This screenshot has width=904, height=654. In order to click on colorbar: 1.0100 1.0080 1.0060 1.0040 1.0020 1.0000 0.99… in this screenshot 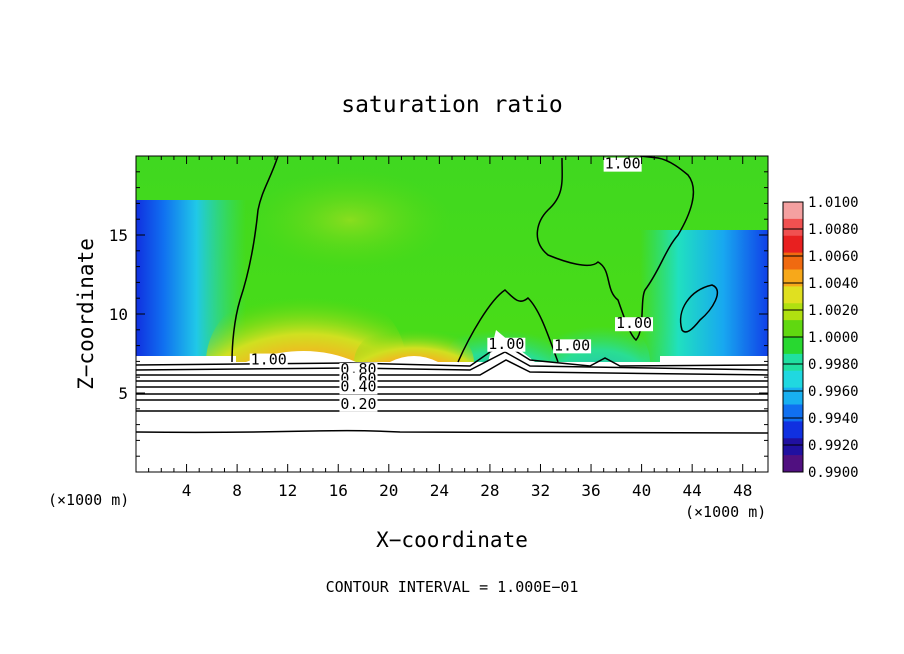, I will do `click(820, 338)`.